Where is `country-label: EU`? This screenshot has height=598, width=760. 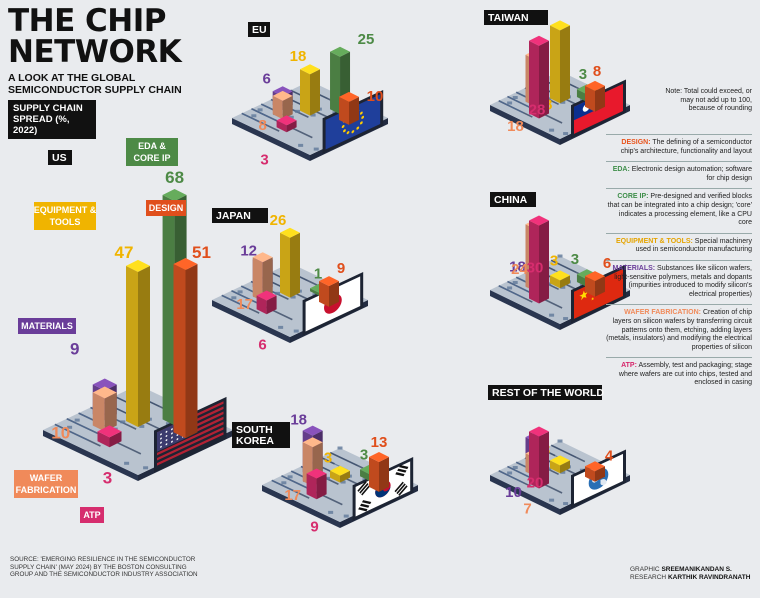 country-label: EU is located at coordinates (259, 29).